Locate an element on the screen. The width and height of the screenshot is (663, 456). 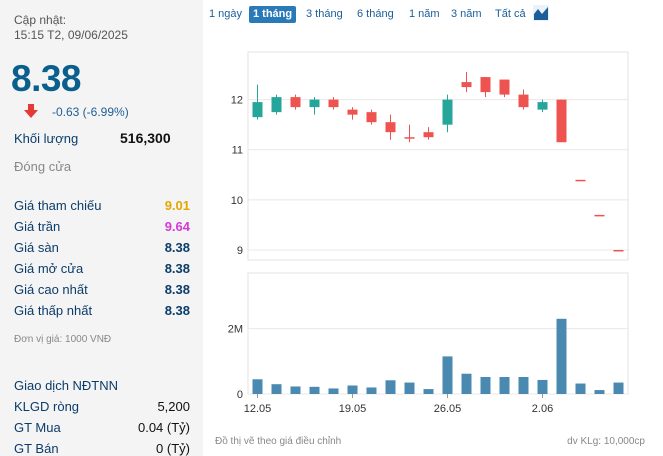
stat-label: Giá trần is located at coordinates (37, 226).